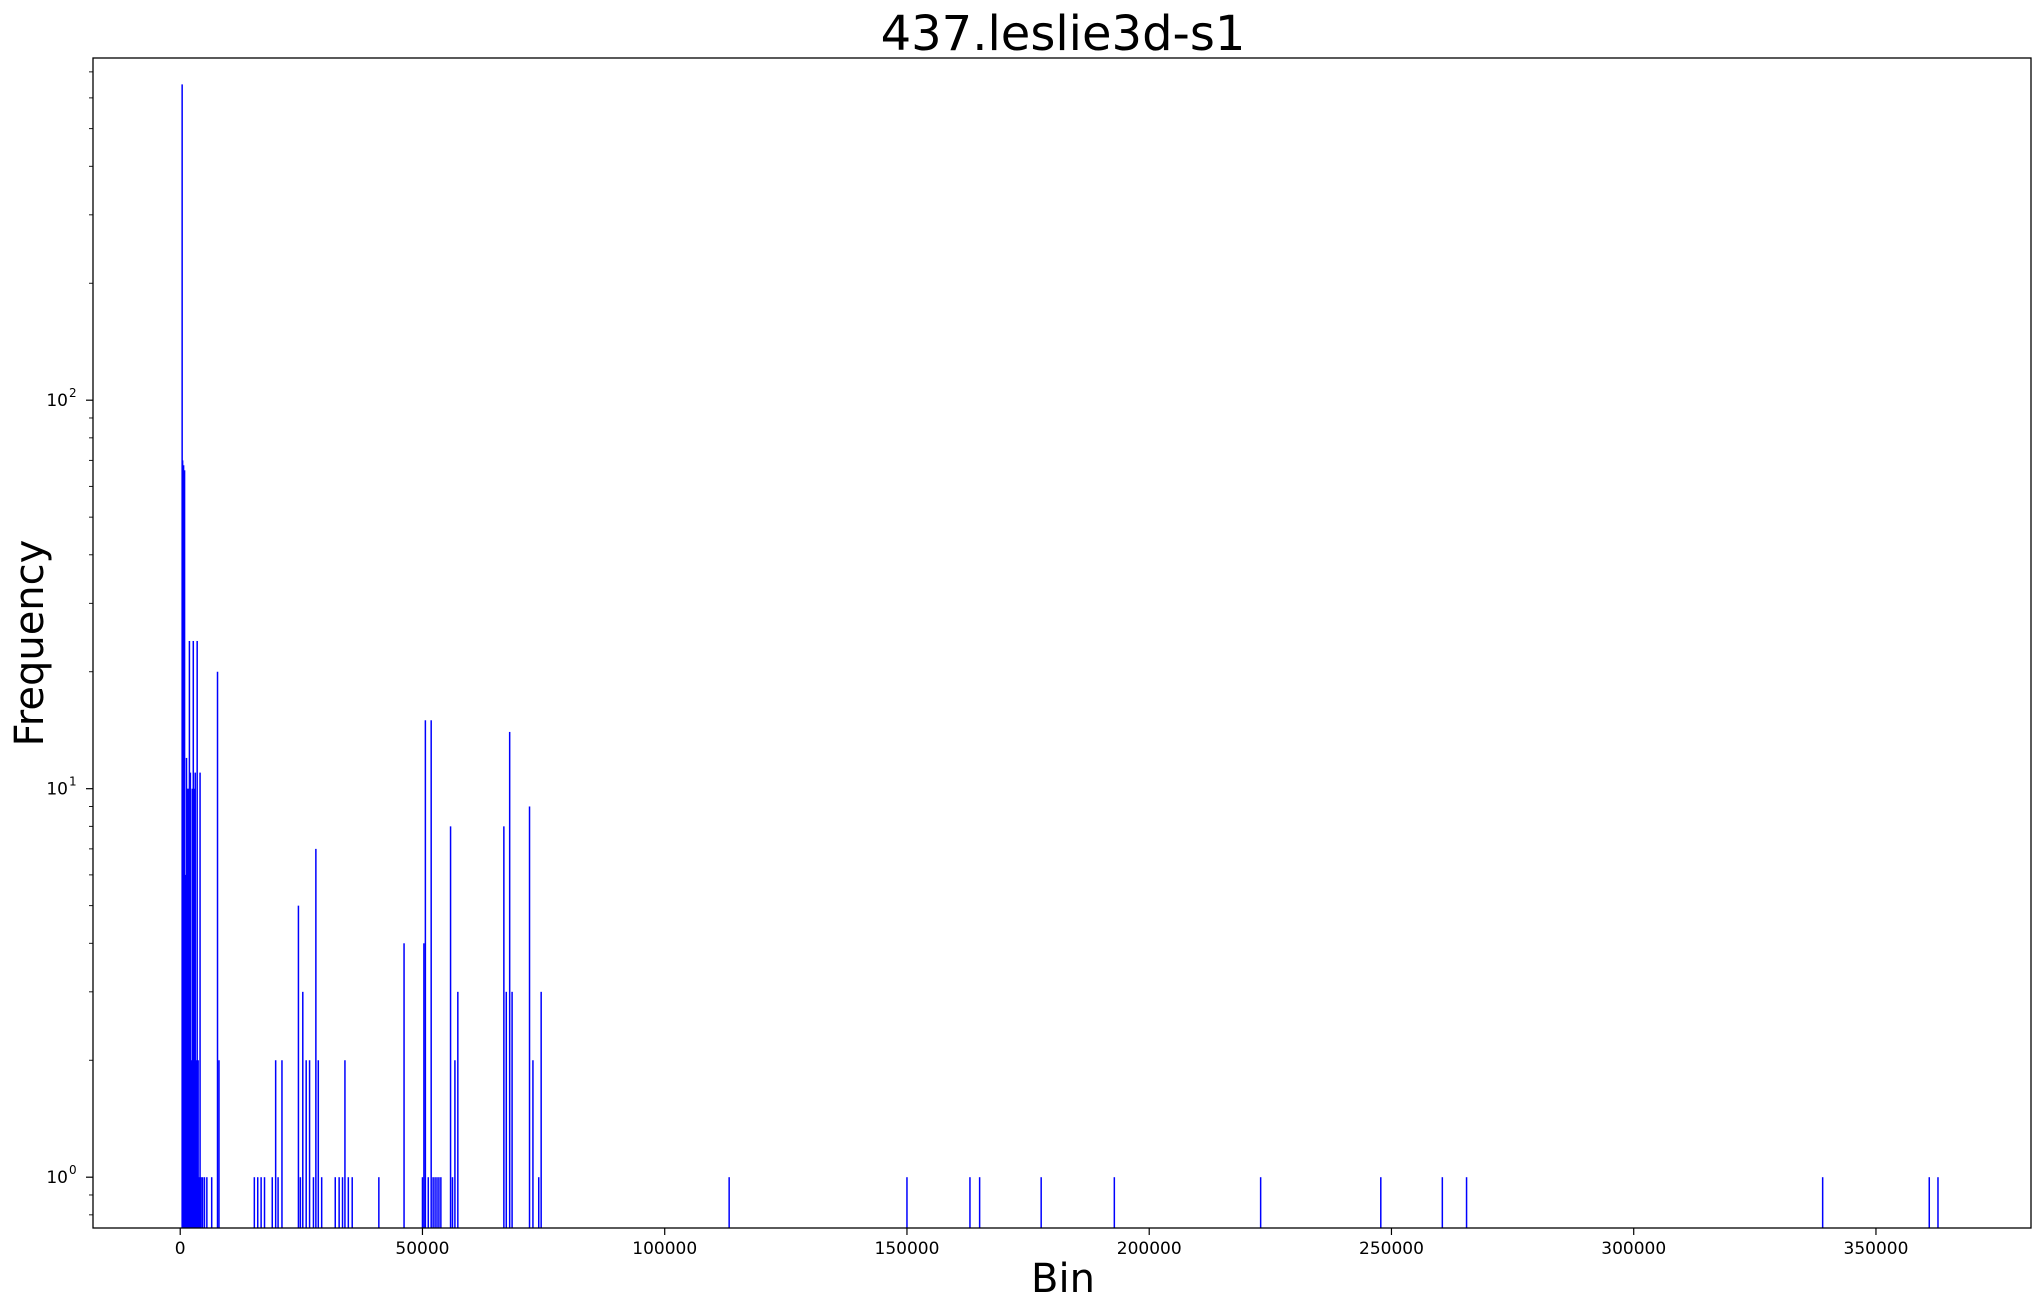 This screenshot has width=2040, height=1309. What do you see at coordinates (73, 782) in the screenshot?
I see `y-tick-label-exponent: 1` at bounding box center [73, 782].